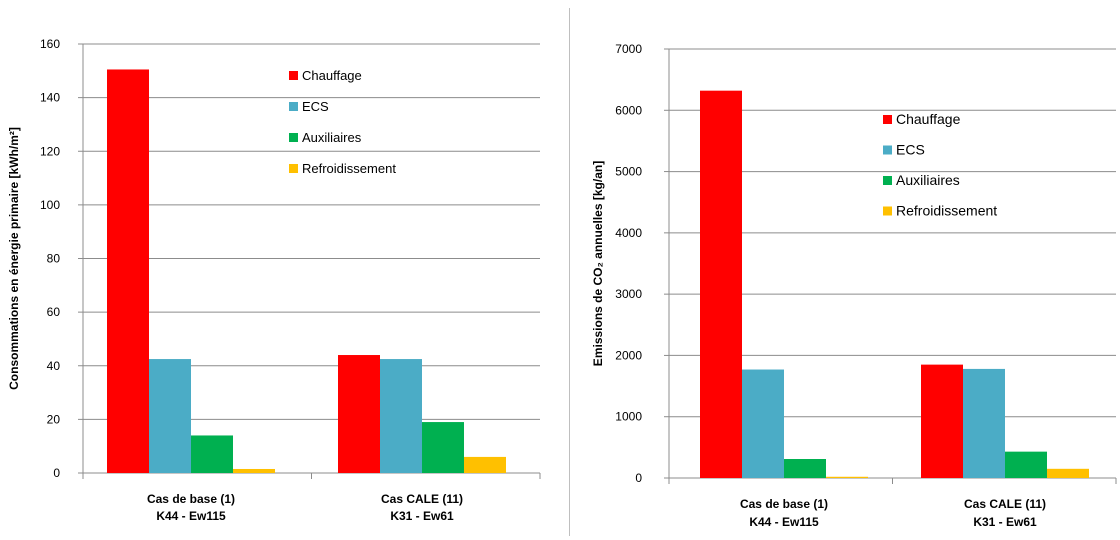 The image size is (1120, 540). What do you see at coordinates (628, 294) in the screenshot?
I see `y-tick-label: 3000` at bounding box center [628, 294].